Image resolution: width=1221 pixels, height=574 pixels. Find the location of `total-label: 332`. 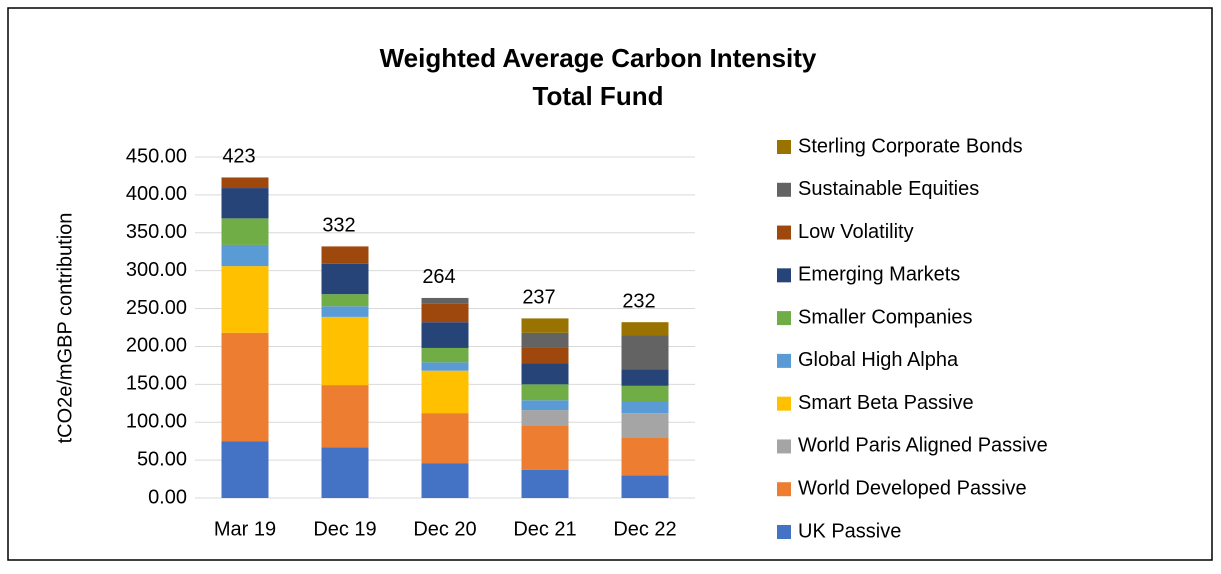

total-label: 332 is located at coordinates (338, 226).